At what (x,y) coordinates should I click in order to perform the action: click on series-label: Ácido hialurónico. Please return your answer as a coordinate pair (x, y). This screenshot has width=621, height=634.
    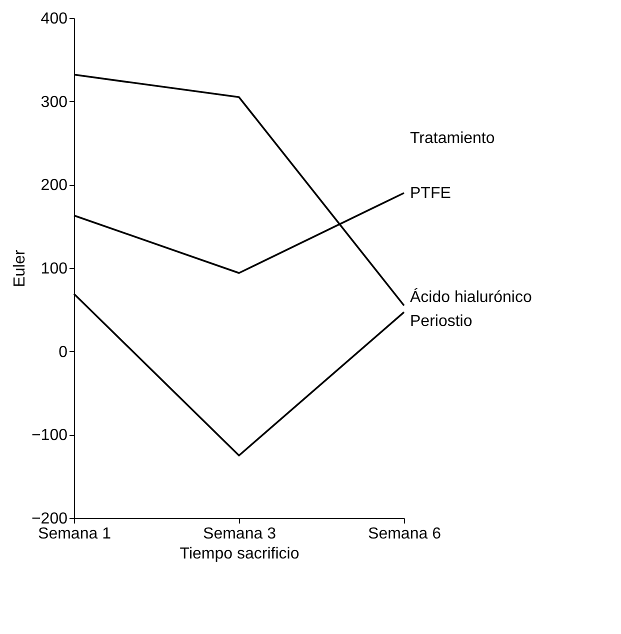
    Looking at the image, I should click on (471, 297).